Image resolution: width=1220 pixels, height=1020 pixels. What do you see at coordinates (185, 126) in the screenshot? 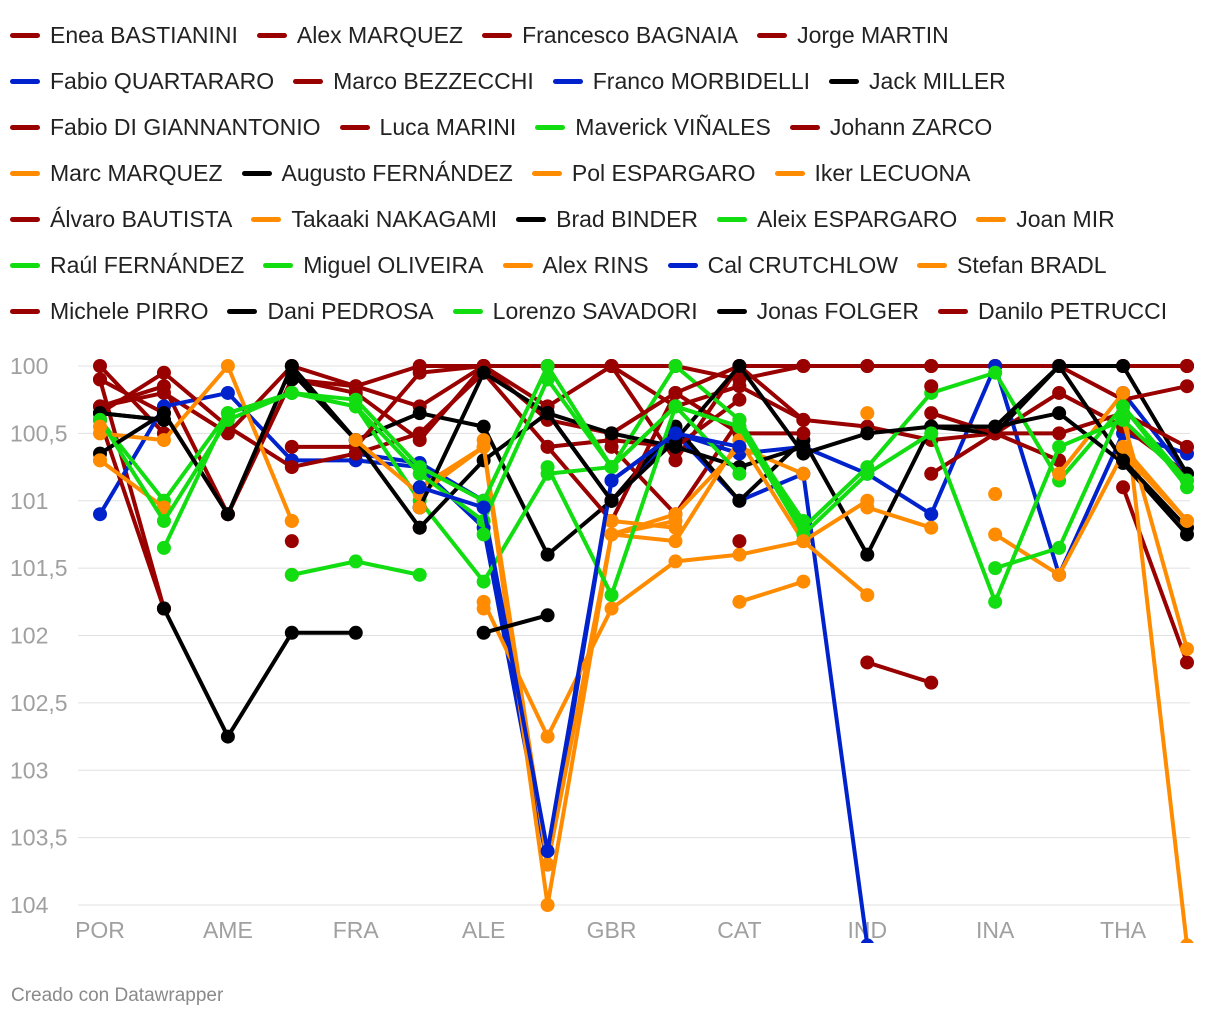
I see `legend-label: Fabio DI GIANNANTONIO` at bounding box center [185, 126].